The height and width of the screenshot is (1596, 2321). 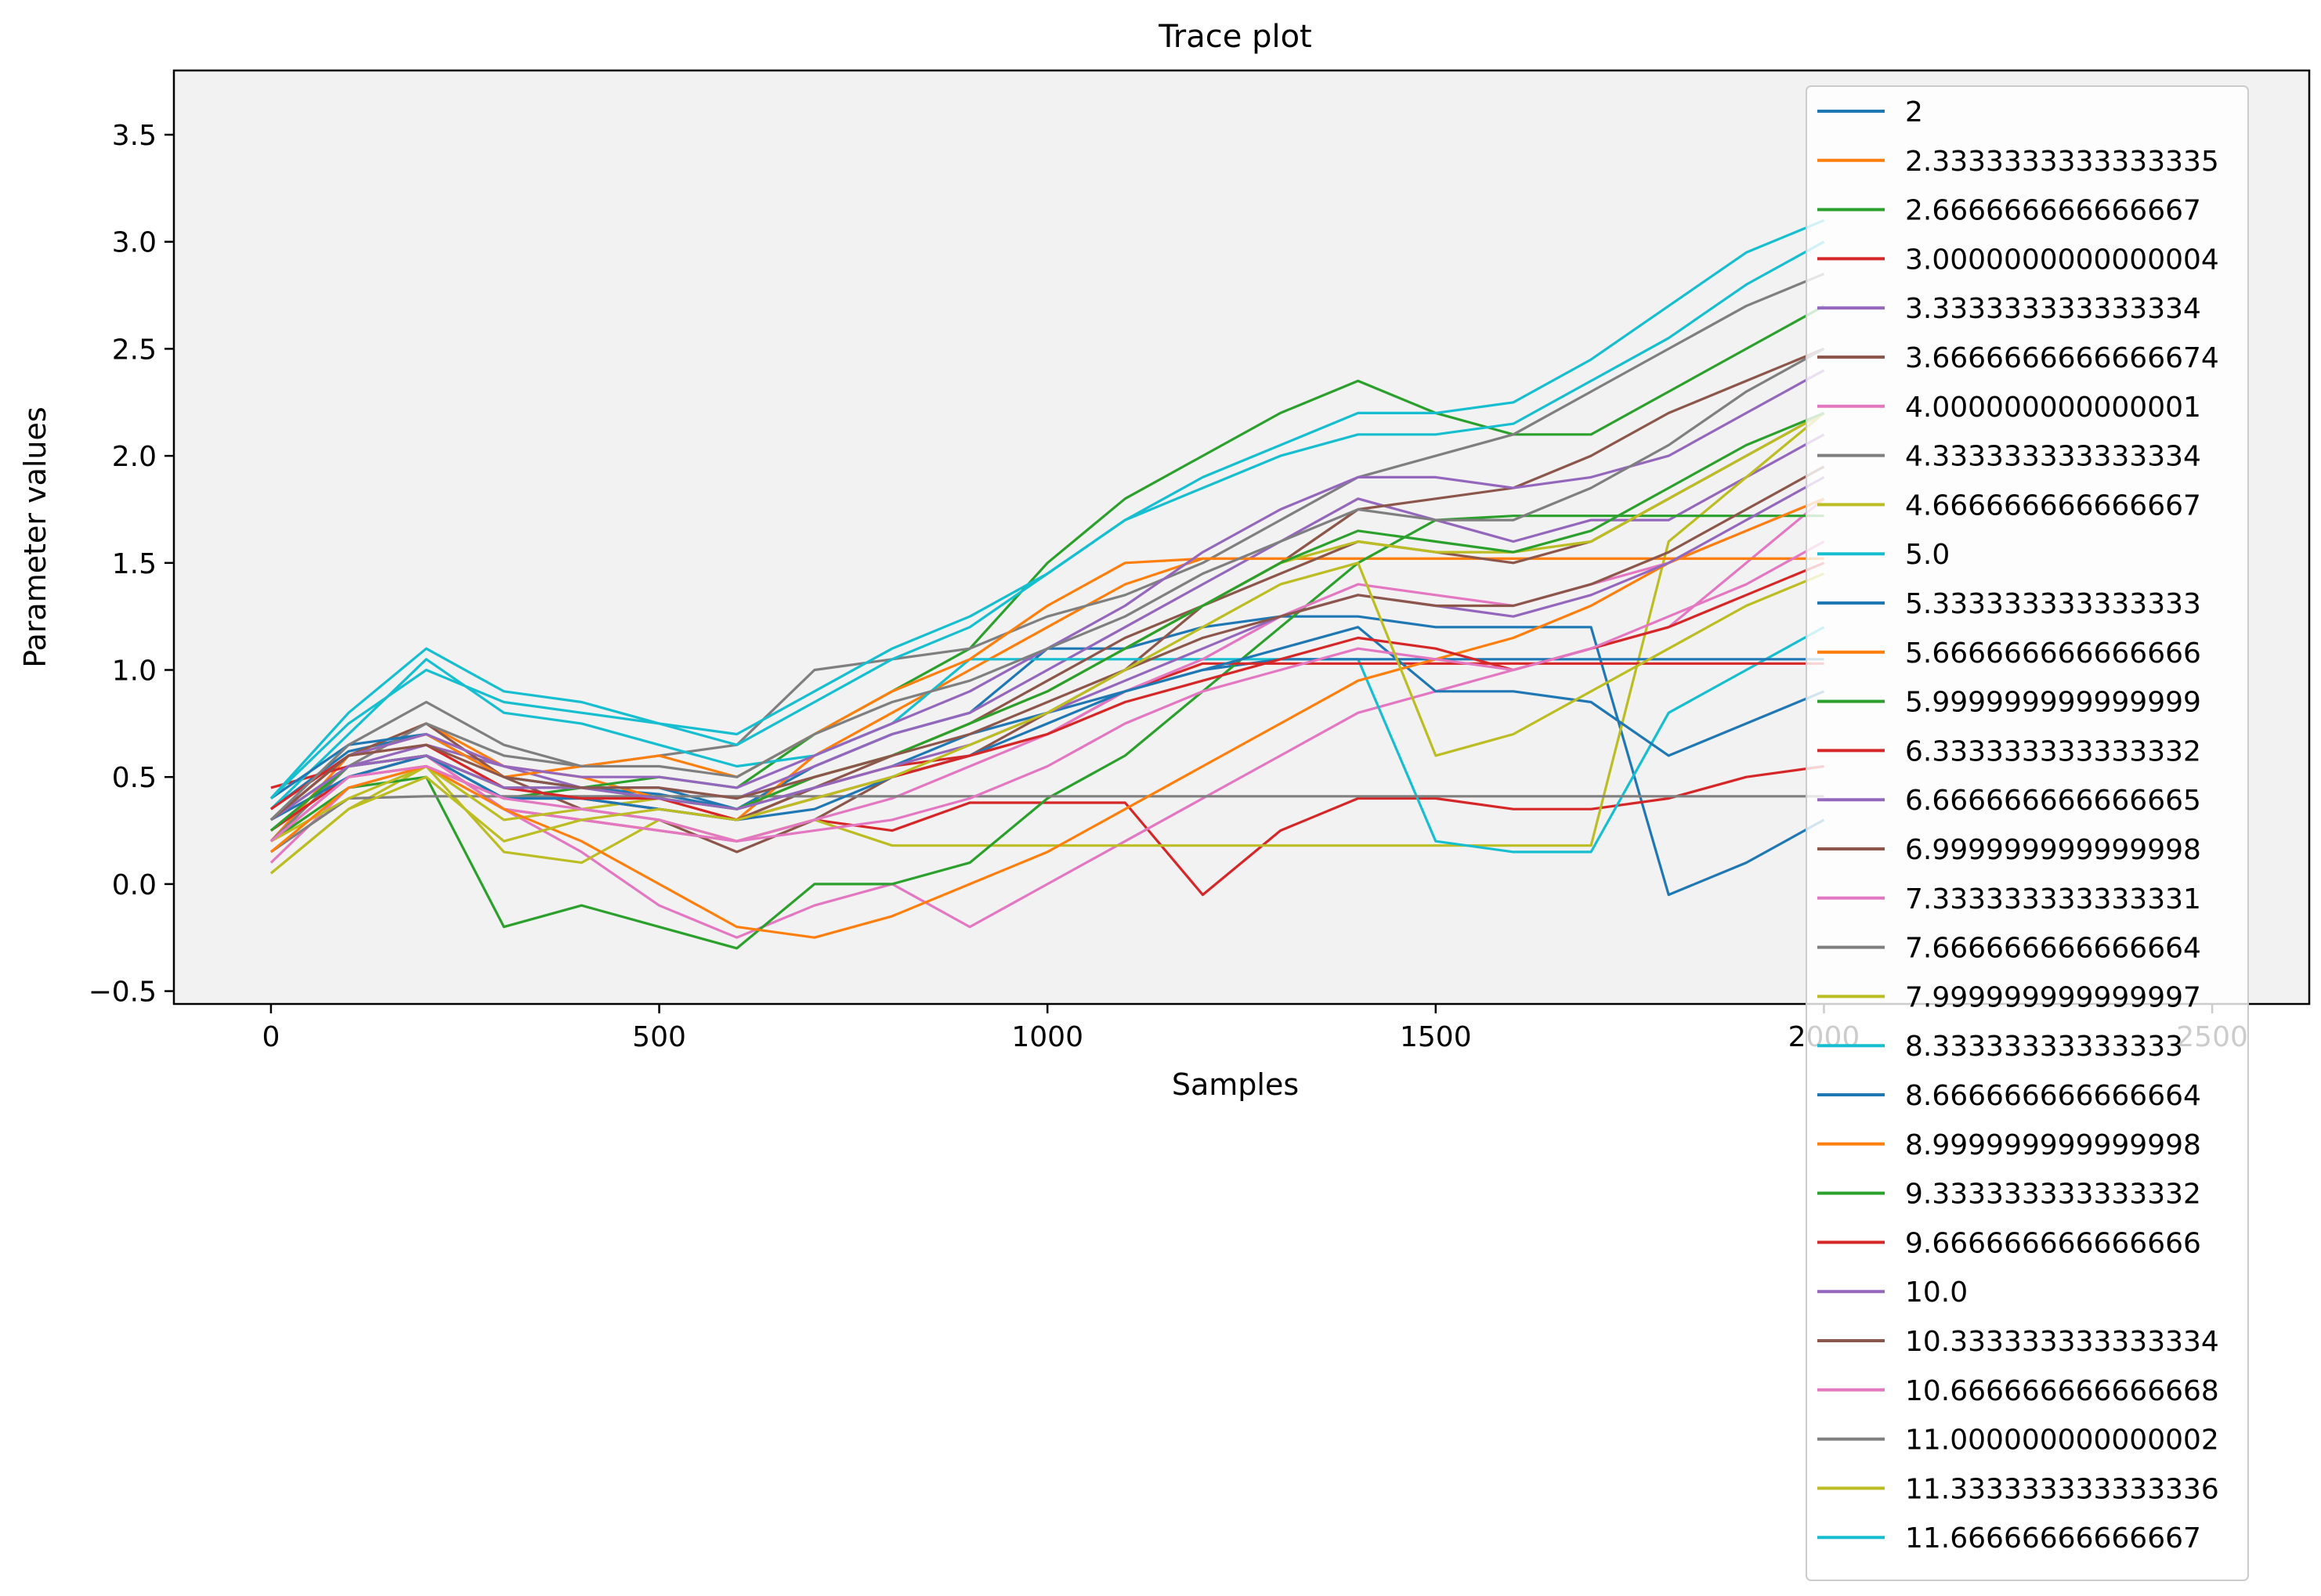 What do you see at coordinates (659, 1037) in the screenshot?
I see `x-tick-label: 500` at bounding box center [659, 1037].